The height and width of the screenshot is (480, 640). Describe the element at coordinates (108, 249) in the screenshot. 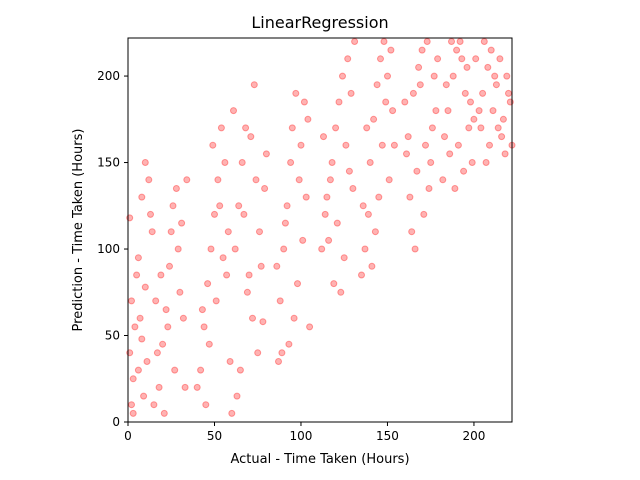

I see `y-tick-label: 100` at that location.